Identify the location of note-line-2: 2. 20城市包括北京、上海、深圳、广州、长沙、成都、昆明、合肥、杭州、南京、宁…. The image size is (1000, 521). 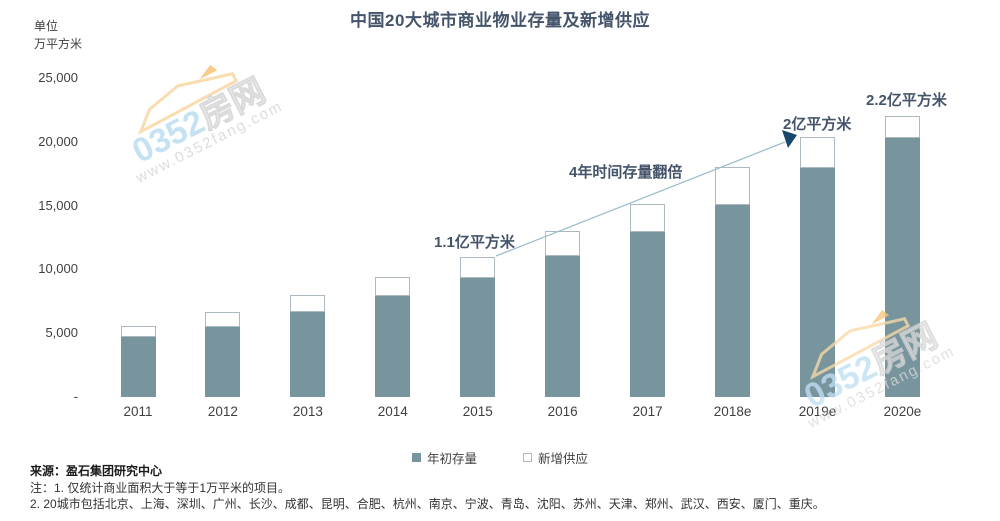
(427, 504).